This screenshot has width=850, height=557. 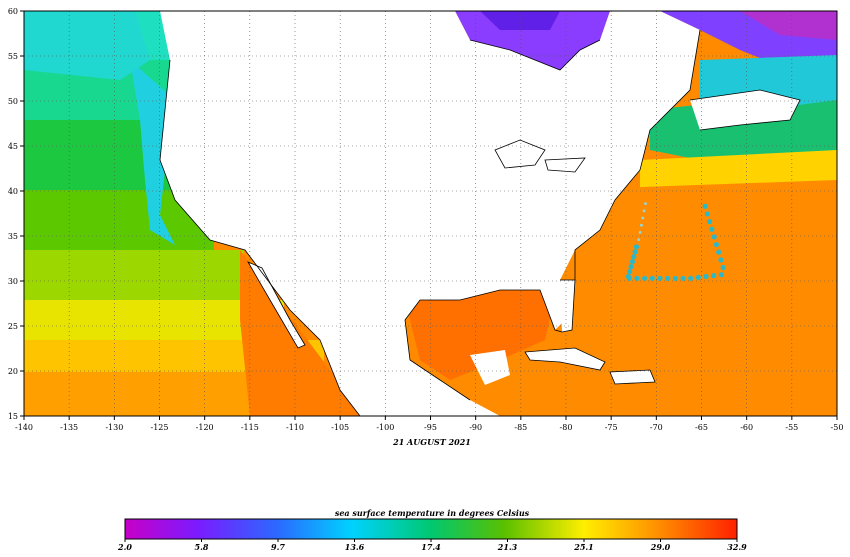 I want to click on colorbar-tick-label: 32.9, so click(x=737, y=547).